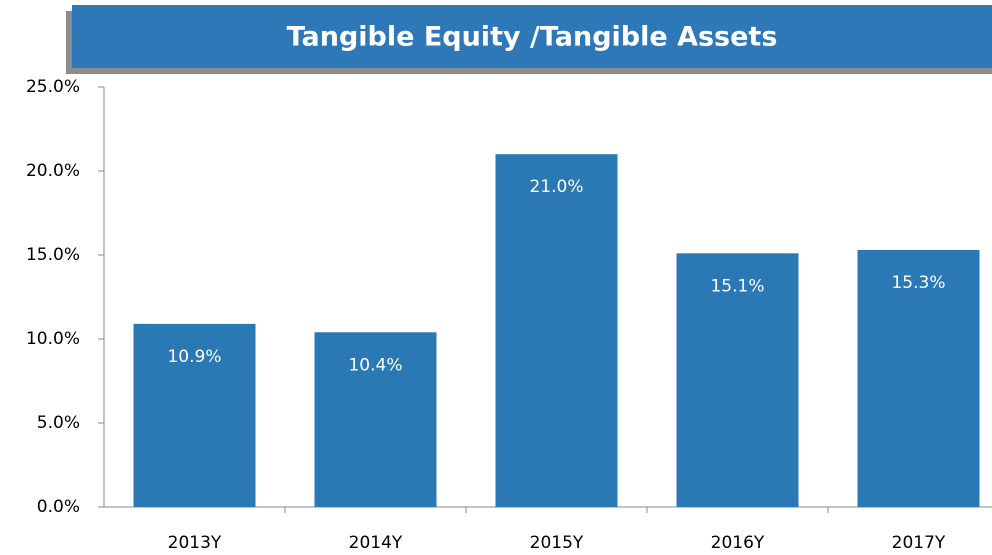 This screenshot has width=992, height=555. Describe the element at coordinates (737, 286) in the screenshot. I see `value-label: 15.1%` at that location.